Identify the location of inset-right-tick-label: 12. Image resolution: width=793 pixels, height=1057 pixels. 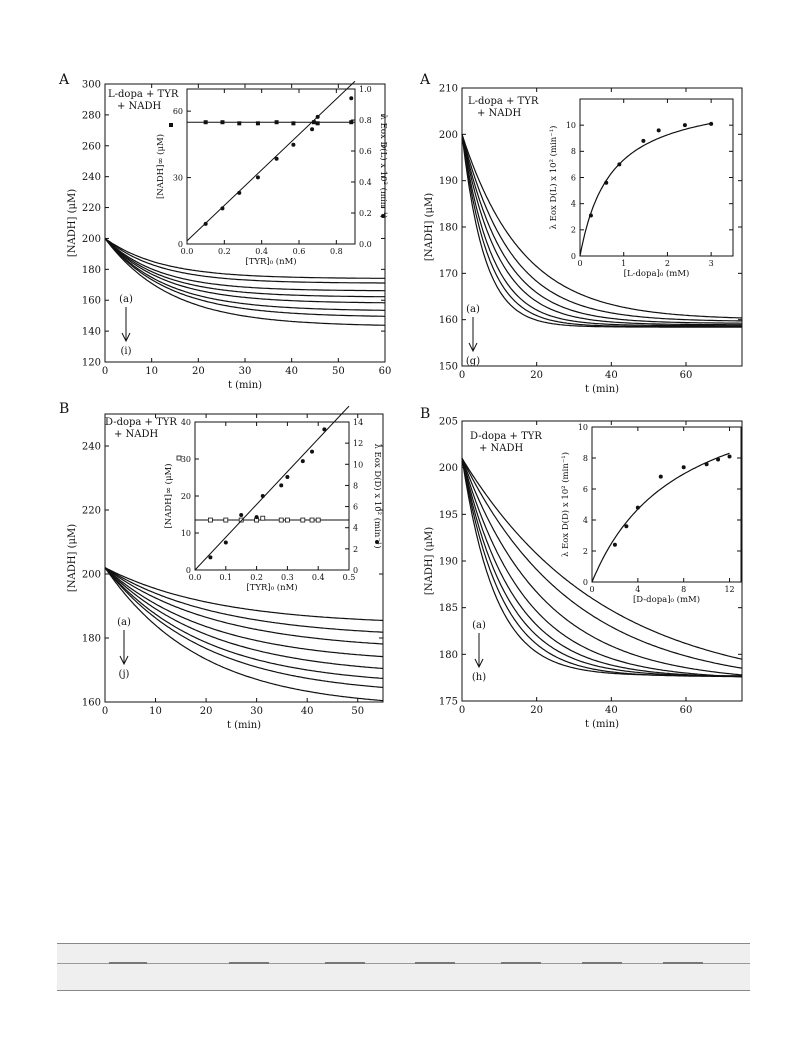
(358, 443).